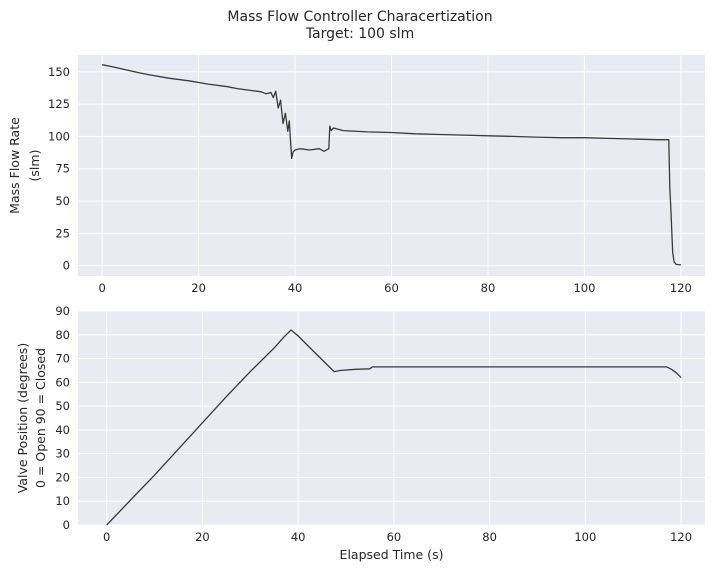 The width and height of the screenshot is (720, 576). Describe the element at coordinates (22, 418) in the screenshot. I see `y-axis-label: Valve Position (degrees)` at that location.